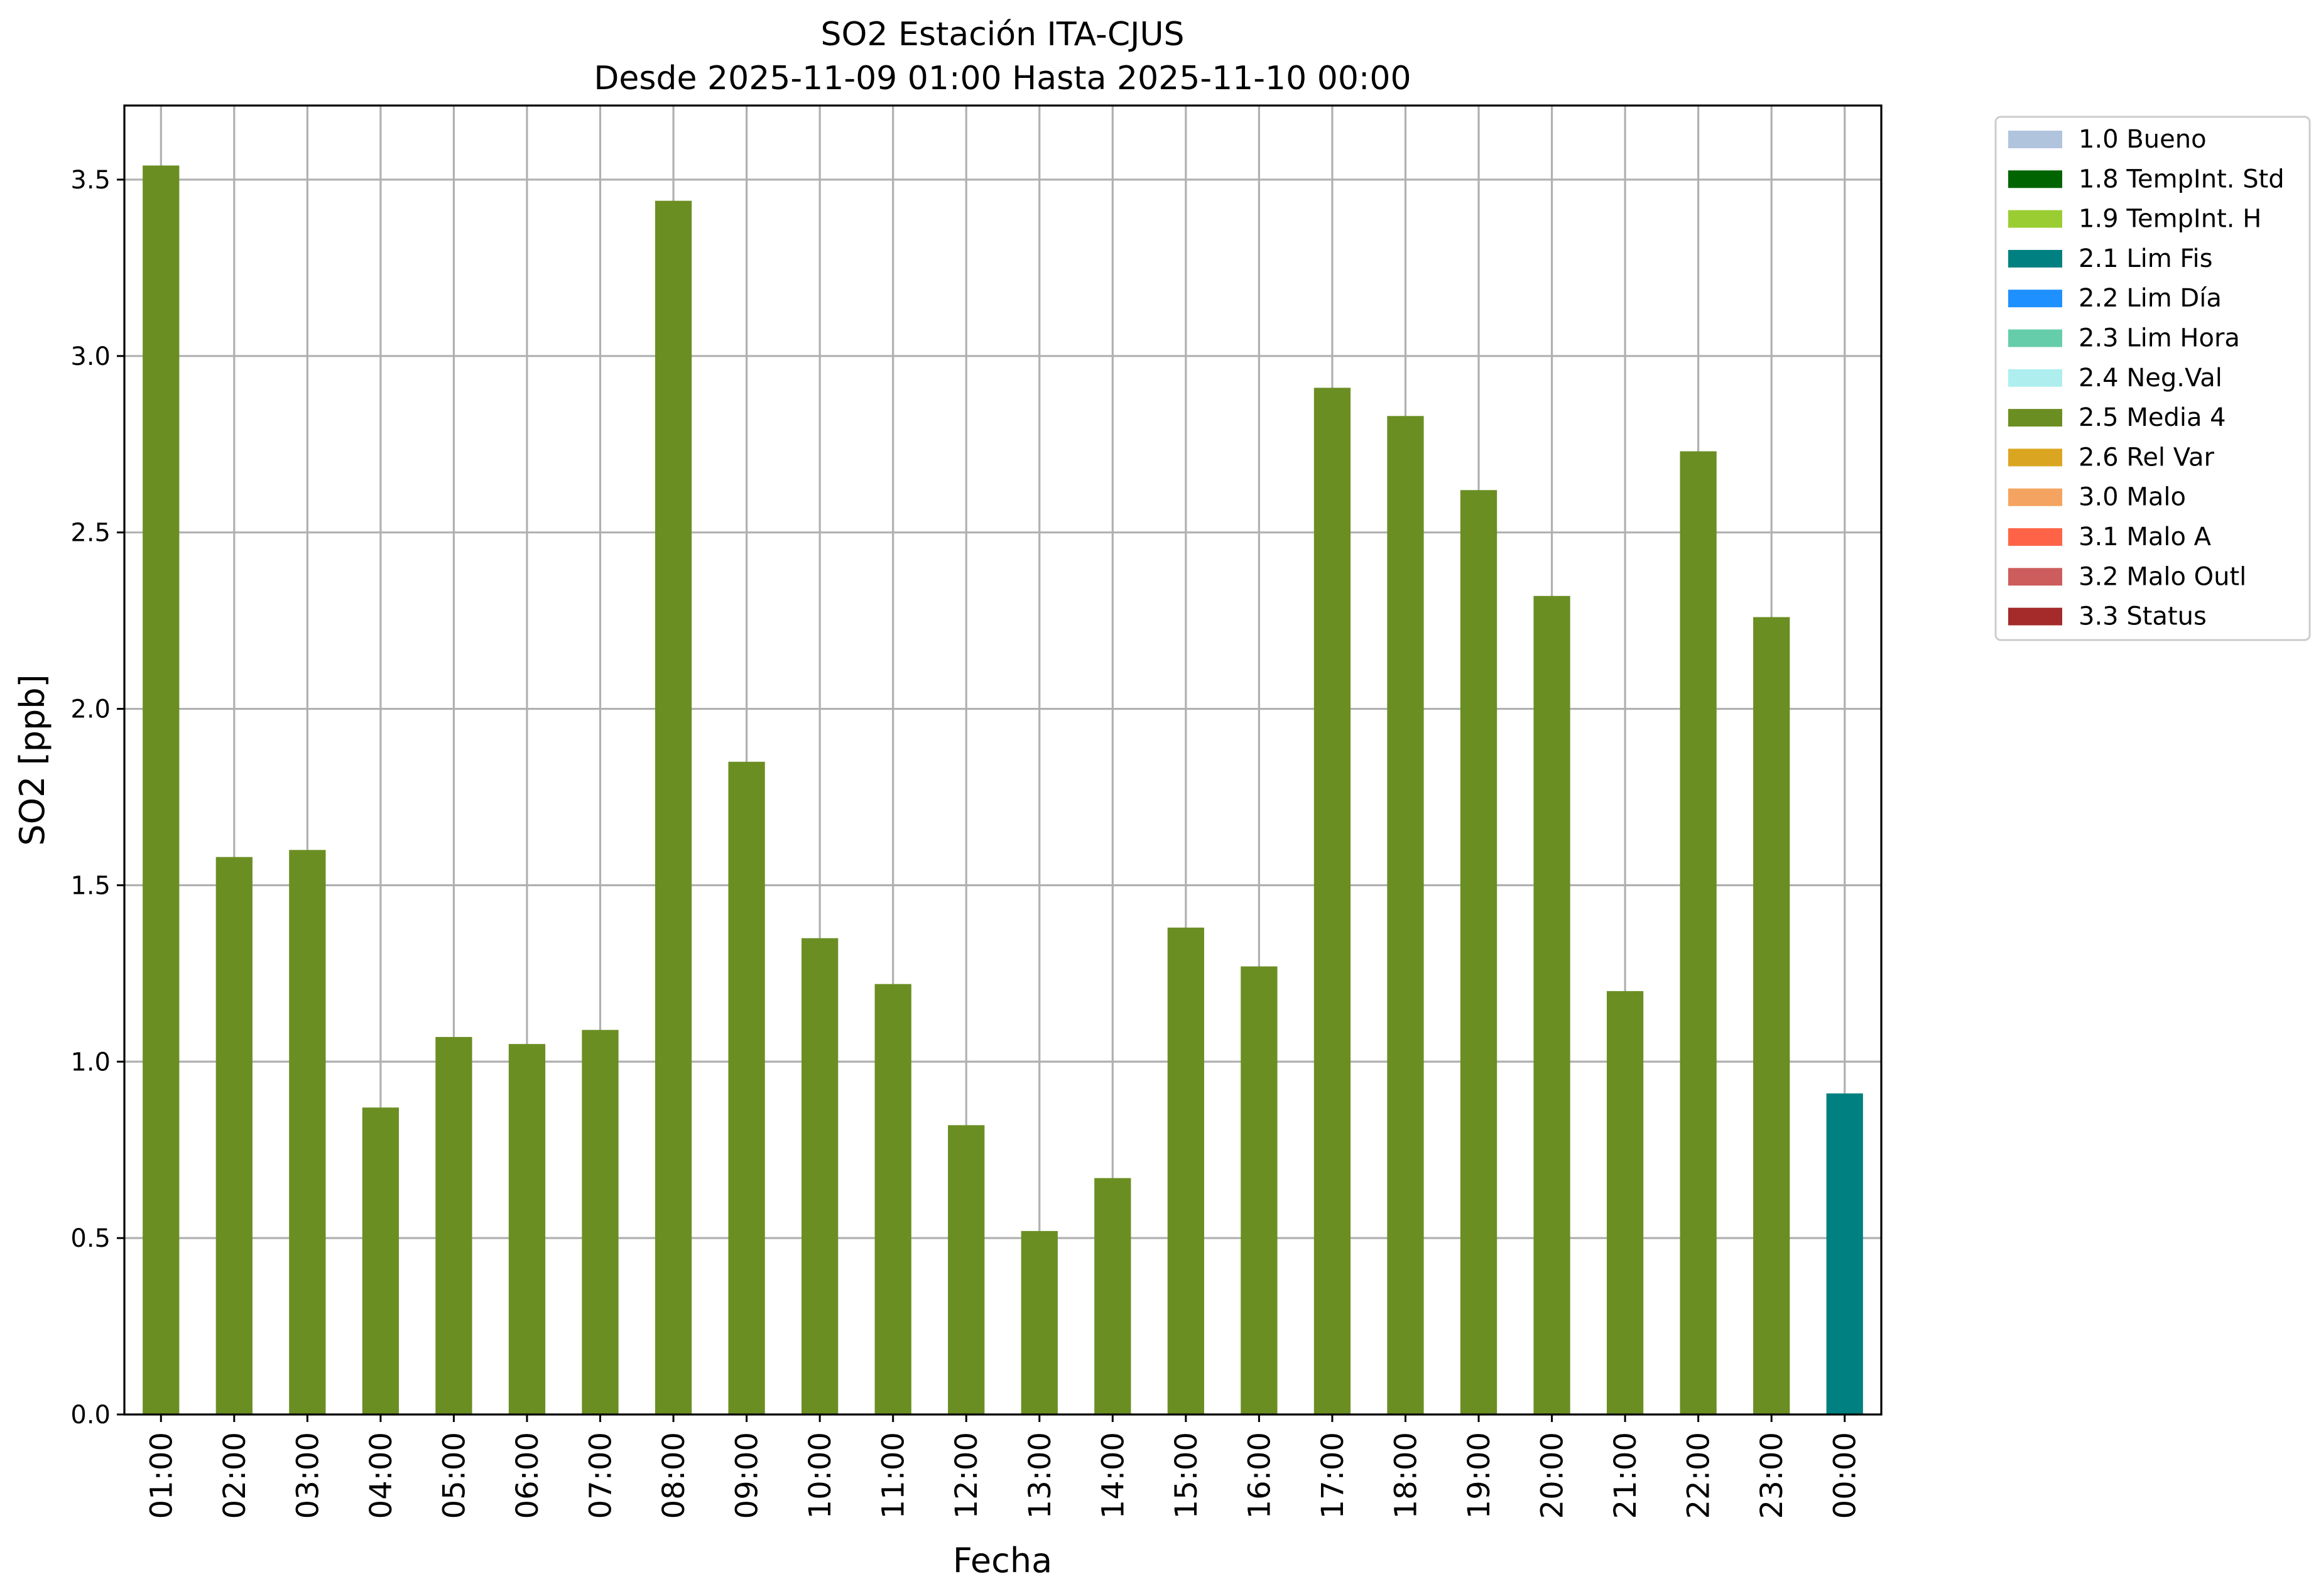 This screenshot has height=1596, width=2321. I want to click on legend-label: 1.0 Bueno, so click(2143, 139).